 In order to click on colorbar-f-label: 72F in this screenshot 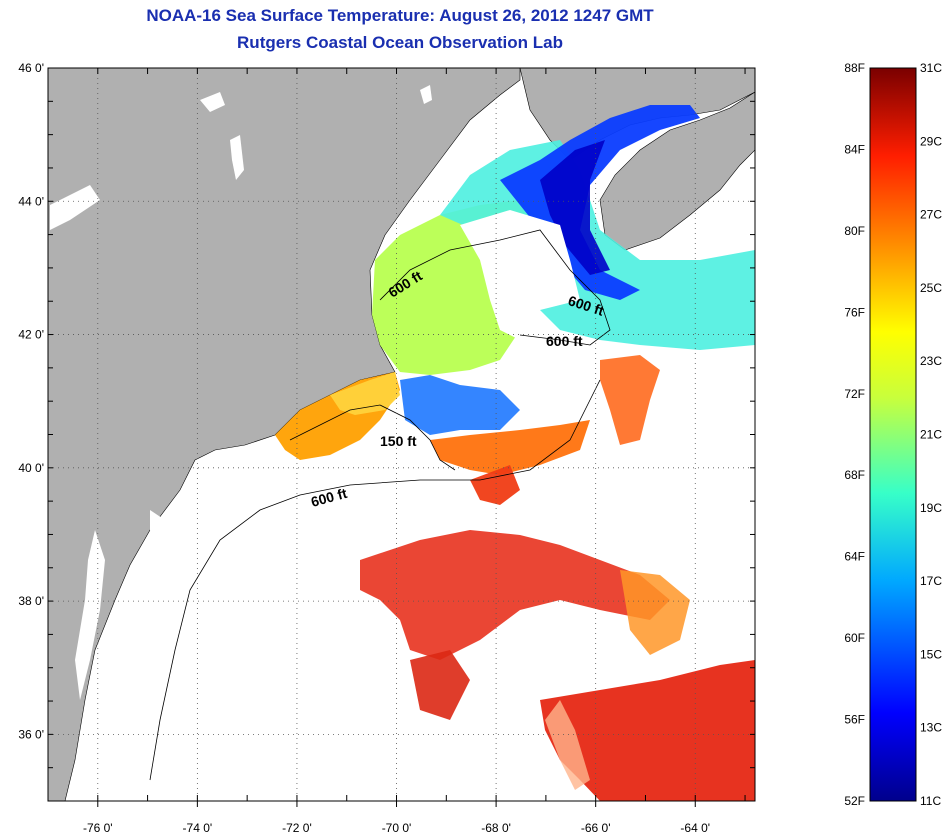, I will do `click(854, 394)`.